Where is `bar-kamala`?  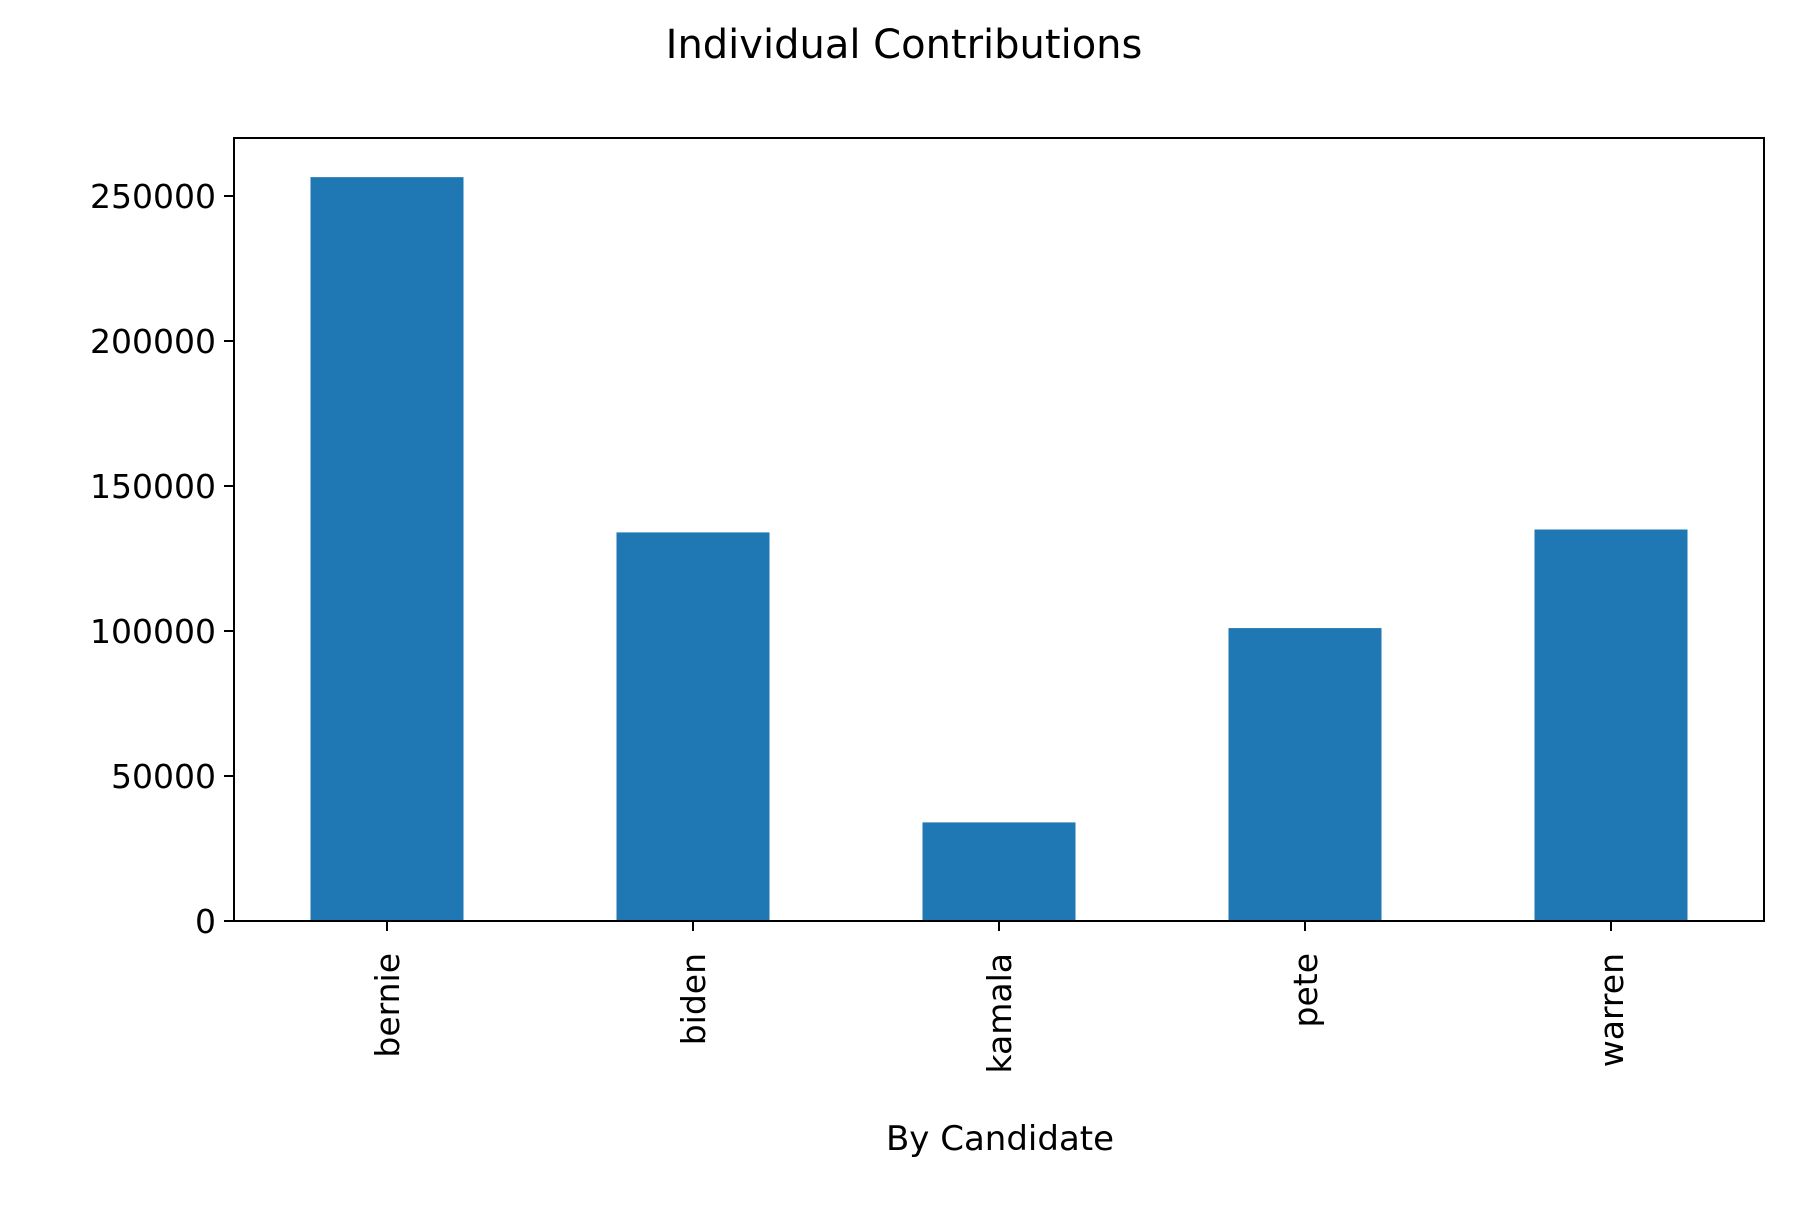 bar-kamala is located at coordinates (999, 871).